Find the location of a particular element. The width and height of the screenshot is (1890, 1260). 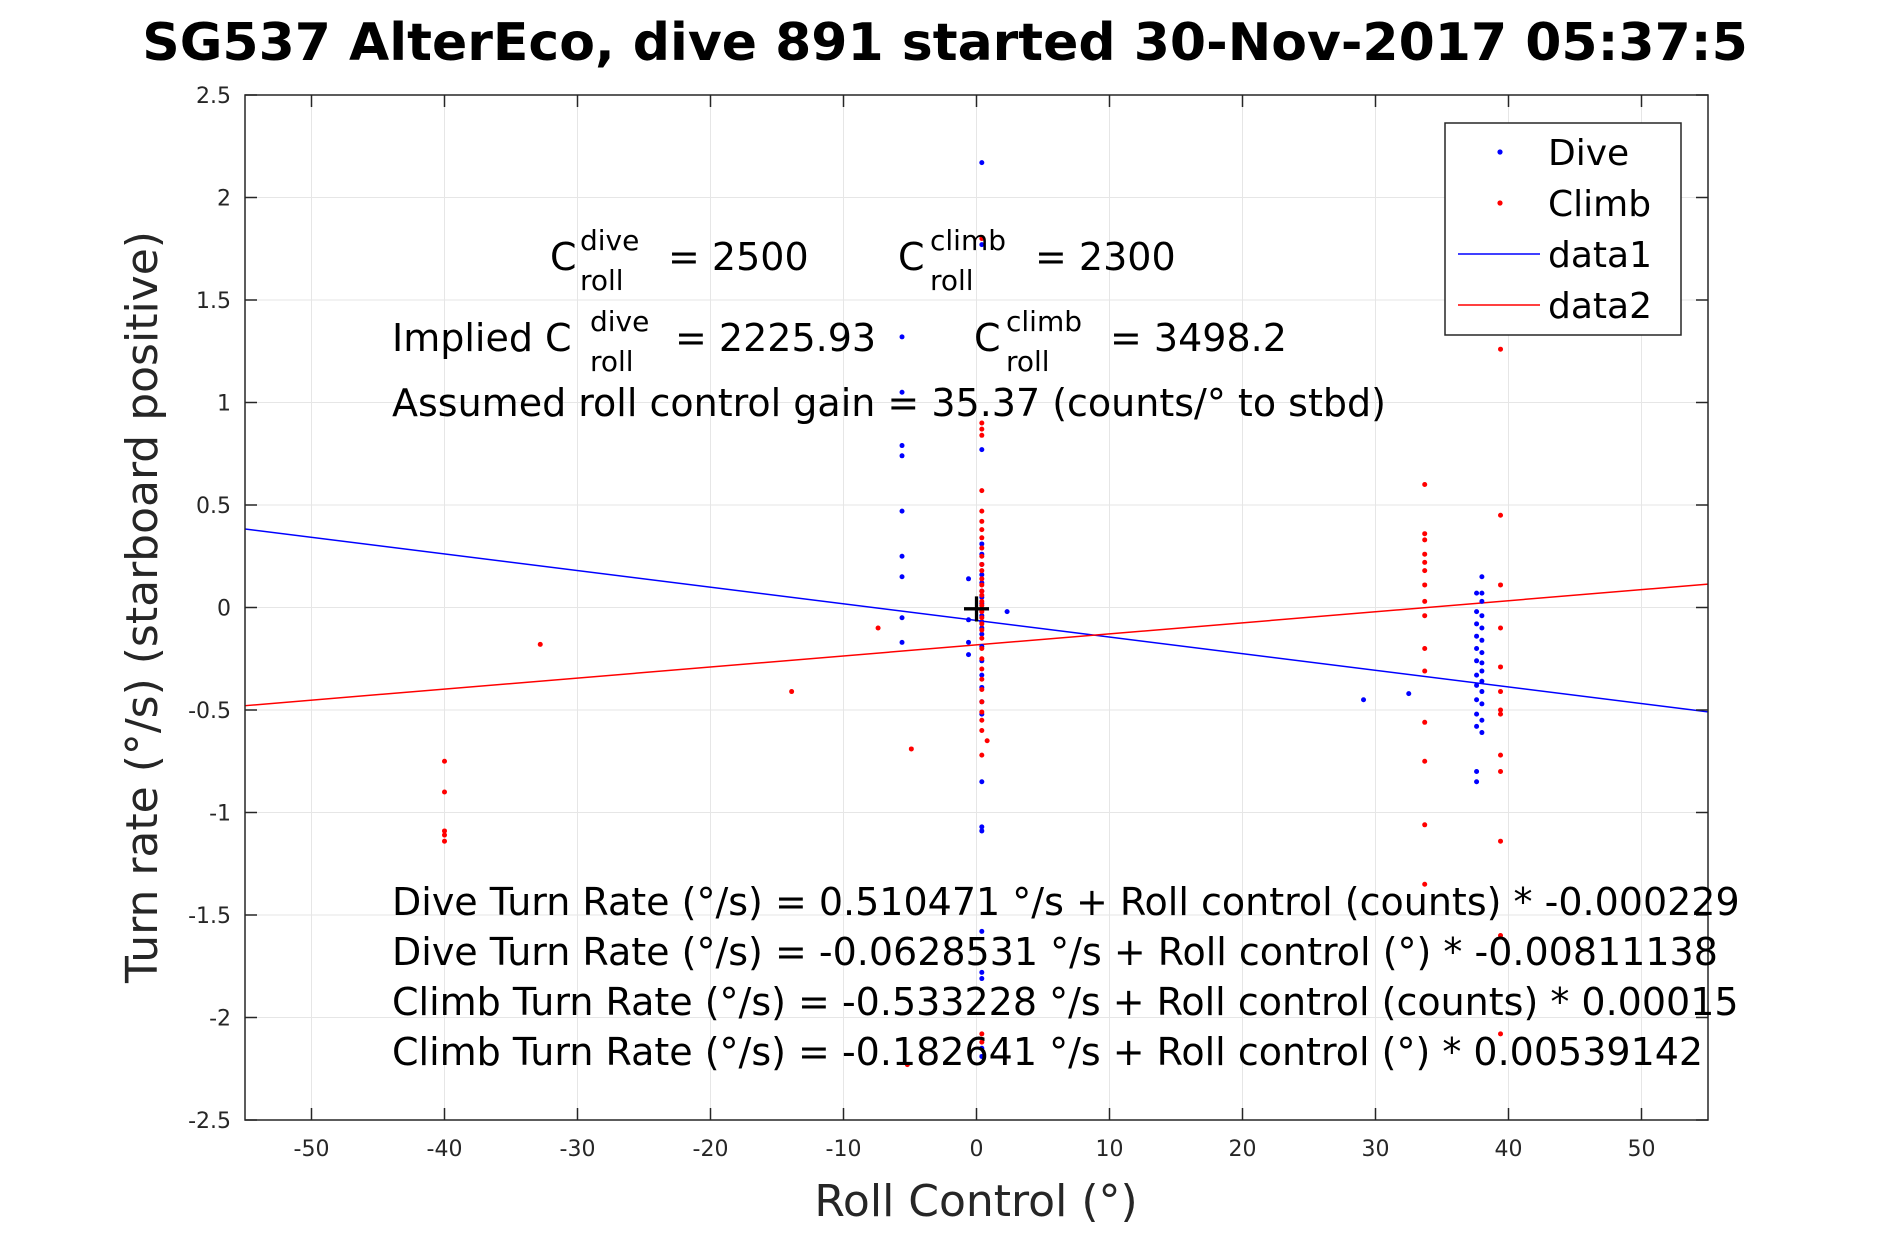

y-tick-label: 0.5 is located at coordinates (213, 506).